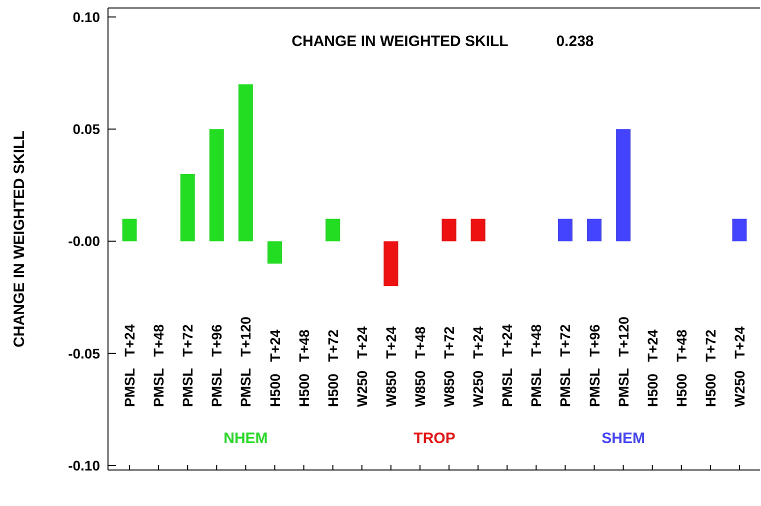 This screenshot has width=761, height=506. Describe the element at coordinates (86, 16) in the screenshot. I see `y-tick-label: 0.10` at that location.